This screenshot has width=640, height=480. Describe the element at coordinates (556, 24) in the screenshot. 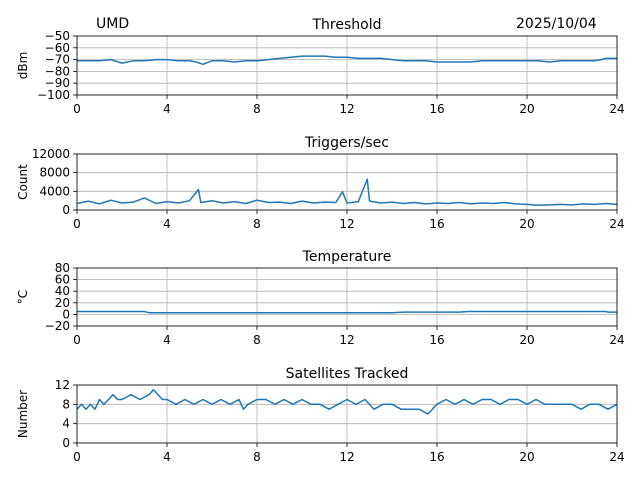

I see `date-label: 2025/10/04` at that location.